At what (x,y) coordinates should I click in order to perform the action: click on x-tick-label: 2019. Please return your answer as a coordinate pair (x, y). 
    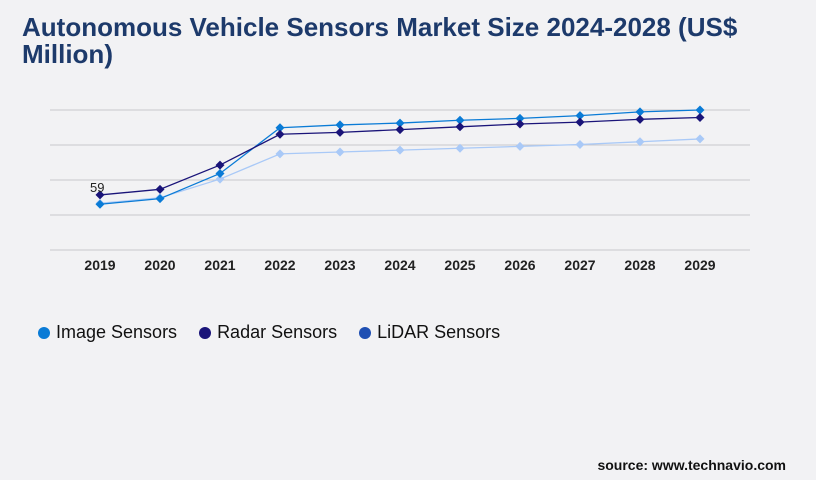
    Looking at the image, I should click on (99, 265).